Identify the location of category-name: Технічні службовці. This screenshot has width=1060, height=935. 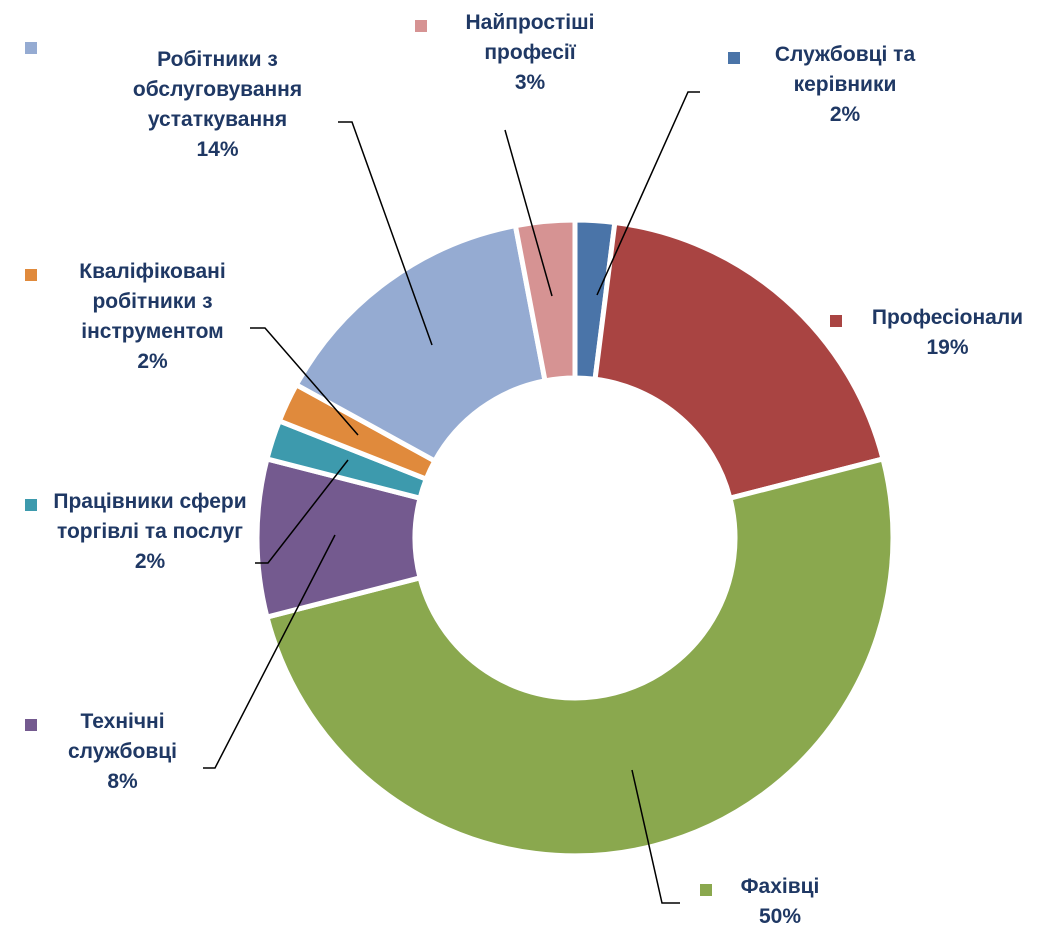
(122, 736).